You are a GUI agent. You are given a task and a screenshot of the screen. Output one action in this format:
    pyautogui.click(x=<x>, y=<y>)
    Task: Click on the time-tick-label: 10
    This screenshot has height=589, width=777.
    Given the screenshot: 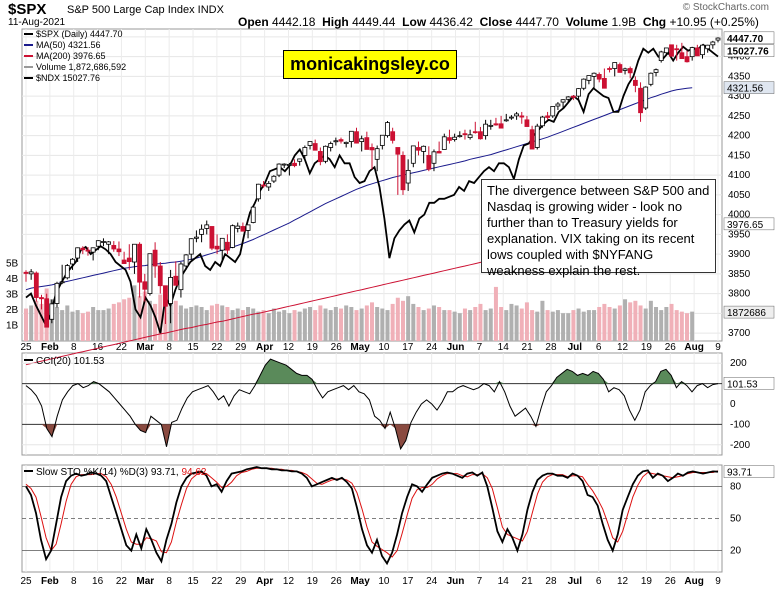 What is the action you would take?
    pyautogui.click(x=384, y=581)
    